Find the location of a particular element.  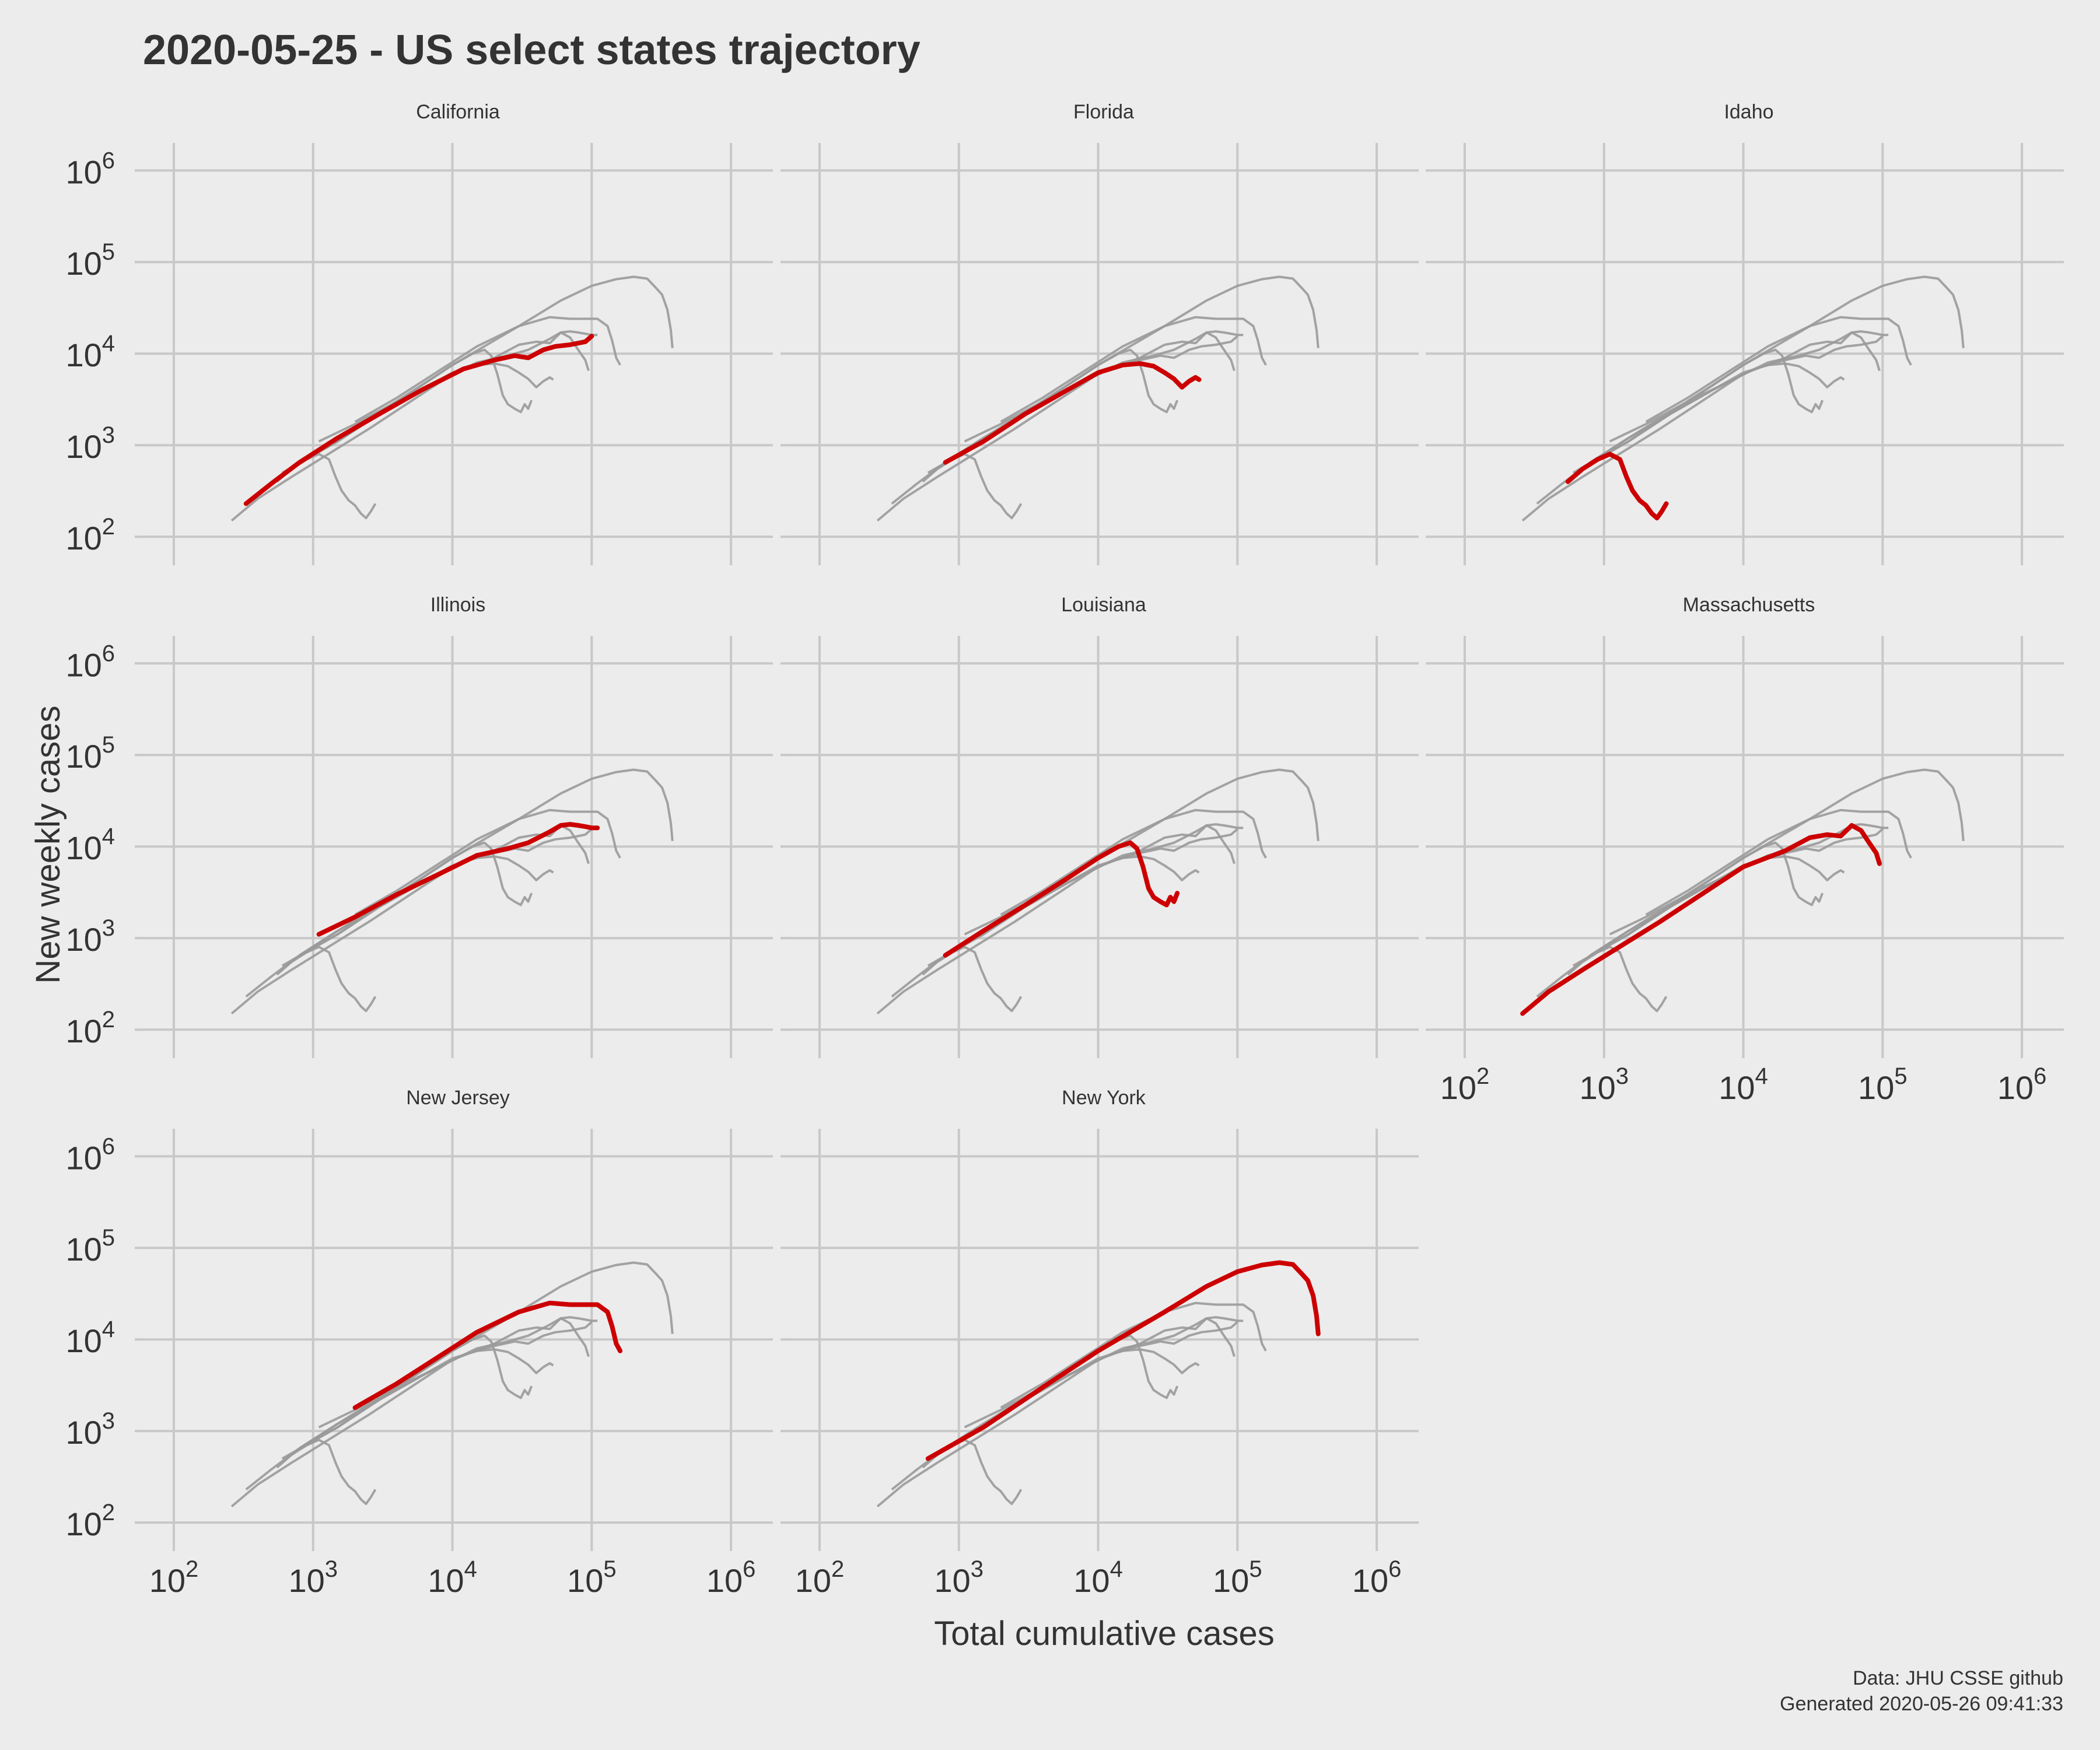

facet-idaho: Idaho is located at coordinates (1745, 333).